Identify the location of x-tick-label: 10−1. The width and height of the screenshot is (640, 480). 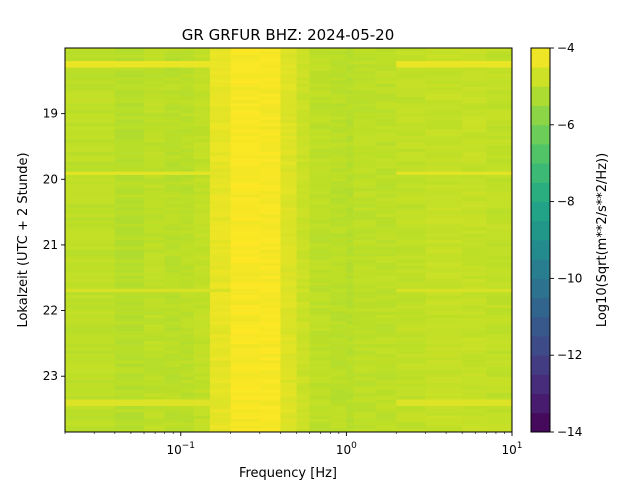
(180, 449).